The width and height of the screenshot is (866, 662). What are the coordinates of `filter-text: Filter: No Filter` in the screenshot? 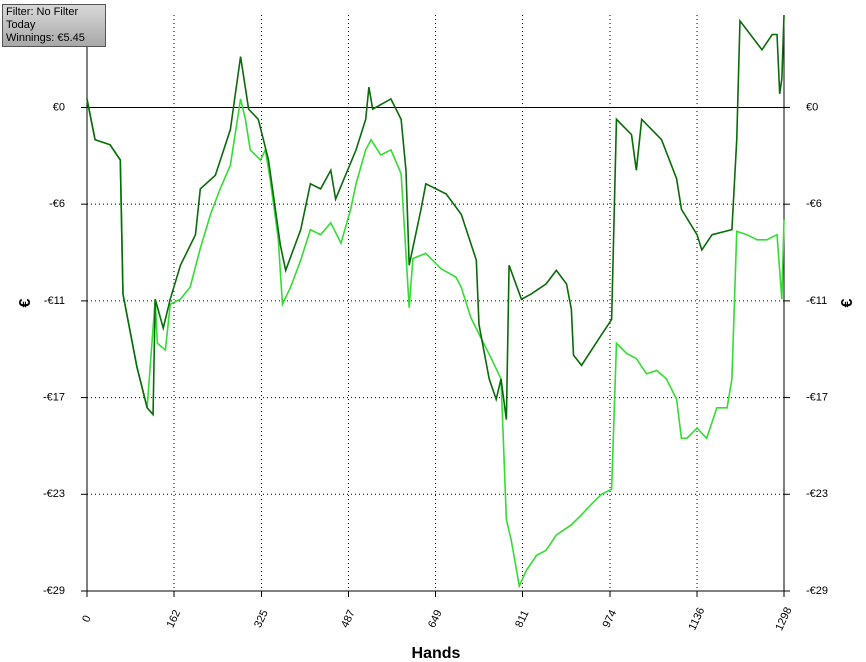 It's located at (42, 12).